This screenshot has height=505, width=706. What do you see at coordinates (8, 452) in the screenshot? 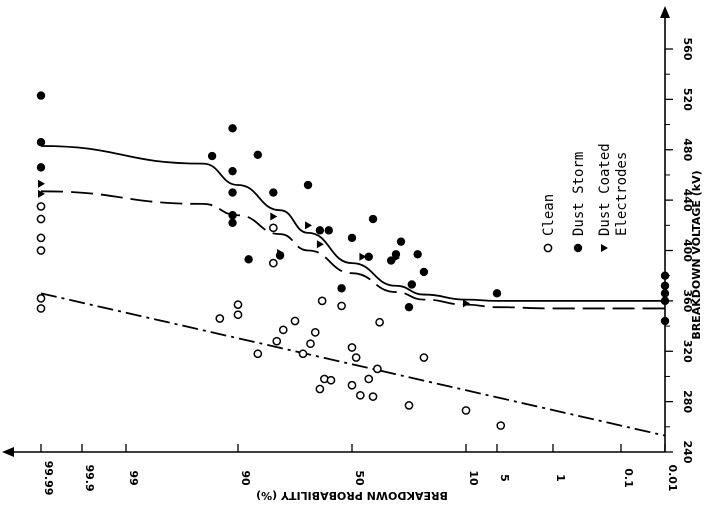
I see `x-axis-arrow` at bounding box center [8, 452].